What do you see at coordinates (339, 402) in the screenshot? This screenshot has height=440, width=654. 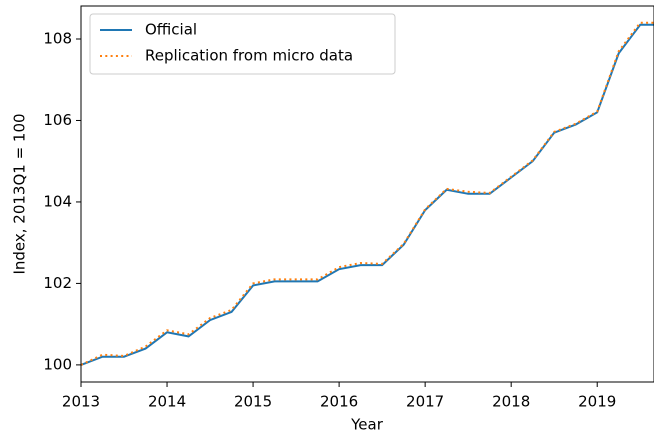 I see `x-tick-label: 2016` at bounding box center [339, 402].